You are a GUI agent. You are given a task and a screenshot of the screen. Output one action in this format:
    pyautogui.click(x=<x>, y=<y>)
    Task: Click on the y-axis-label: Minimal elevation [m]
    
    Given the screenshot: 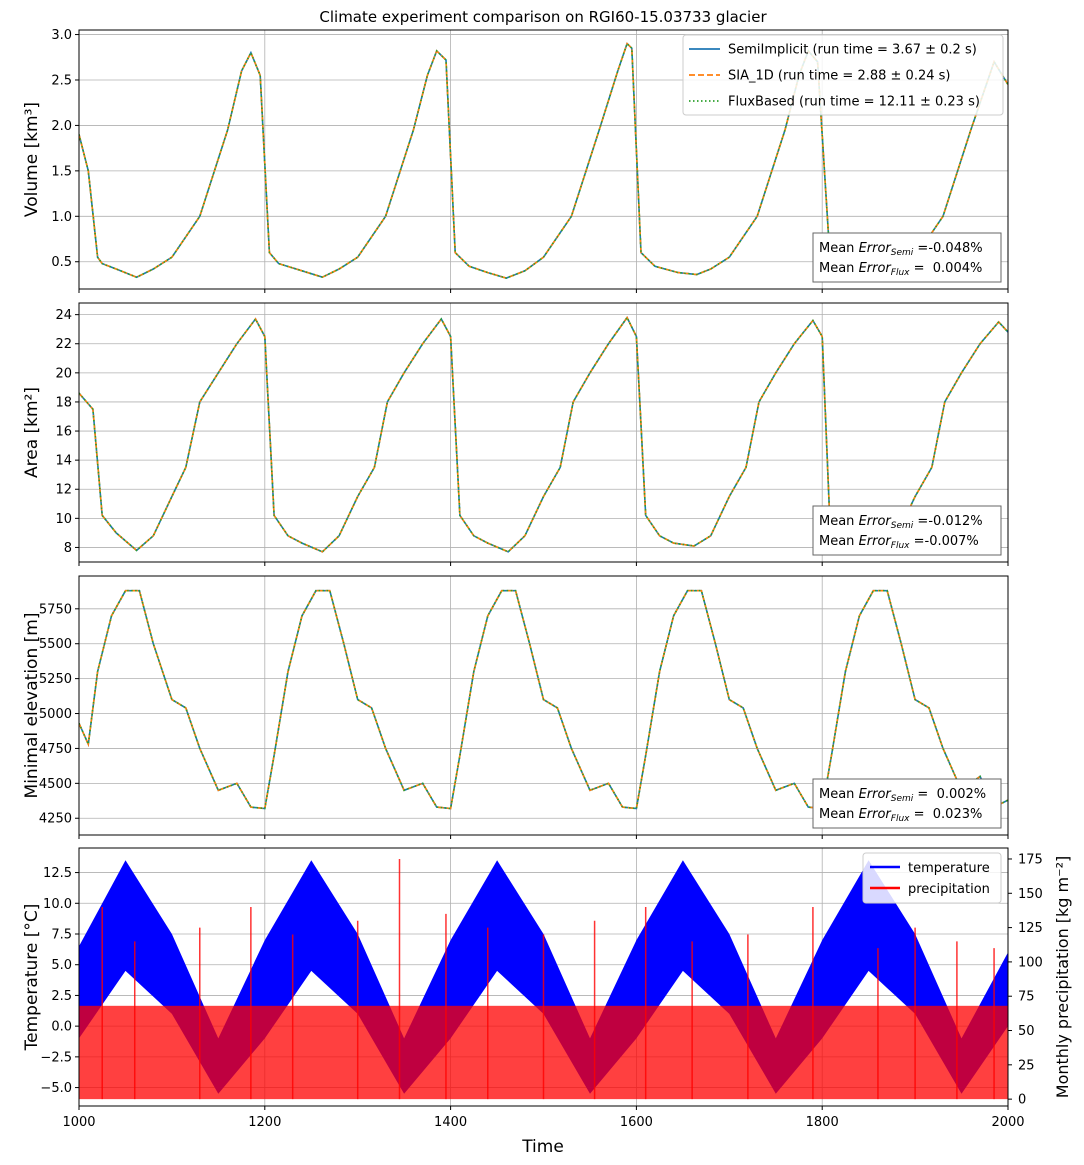 What is the action you would take?
    pyautogui.click(x=32, y=706)
    